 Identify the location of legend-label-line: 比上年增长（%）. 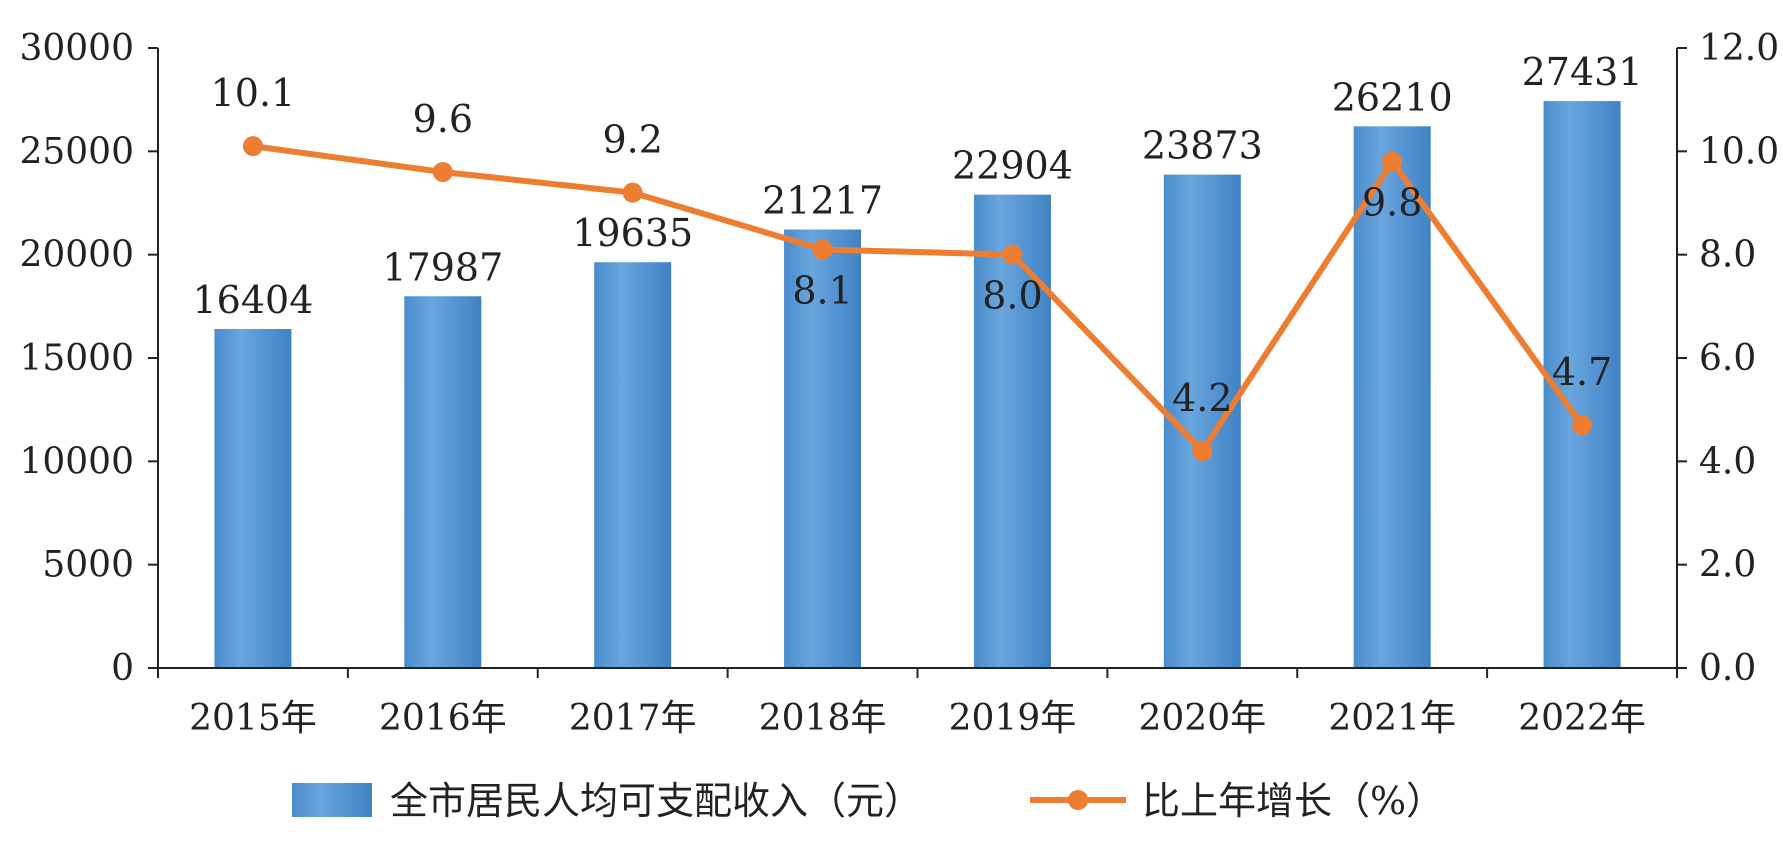
(1293, 801).